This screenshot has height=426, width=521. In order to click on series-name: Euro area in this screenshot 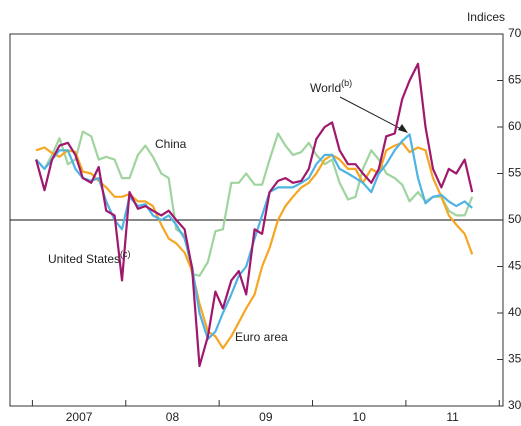, I will do `click(261, 337)`.